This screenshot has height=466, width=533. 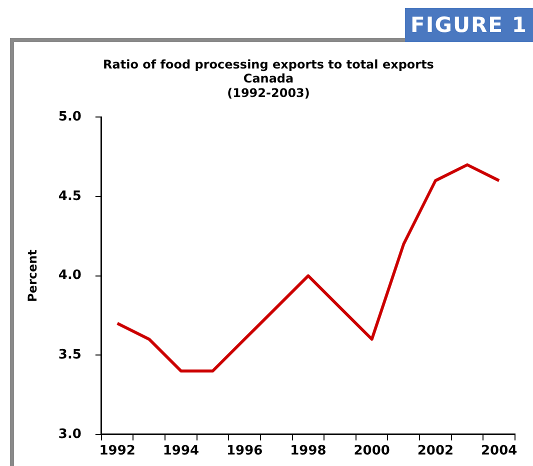 What do you see at coordinates (181, 451) in the screenshot?
I see `x-tick-label: 1994` at bounding box center [181, 451].